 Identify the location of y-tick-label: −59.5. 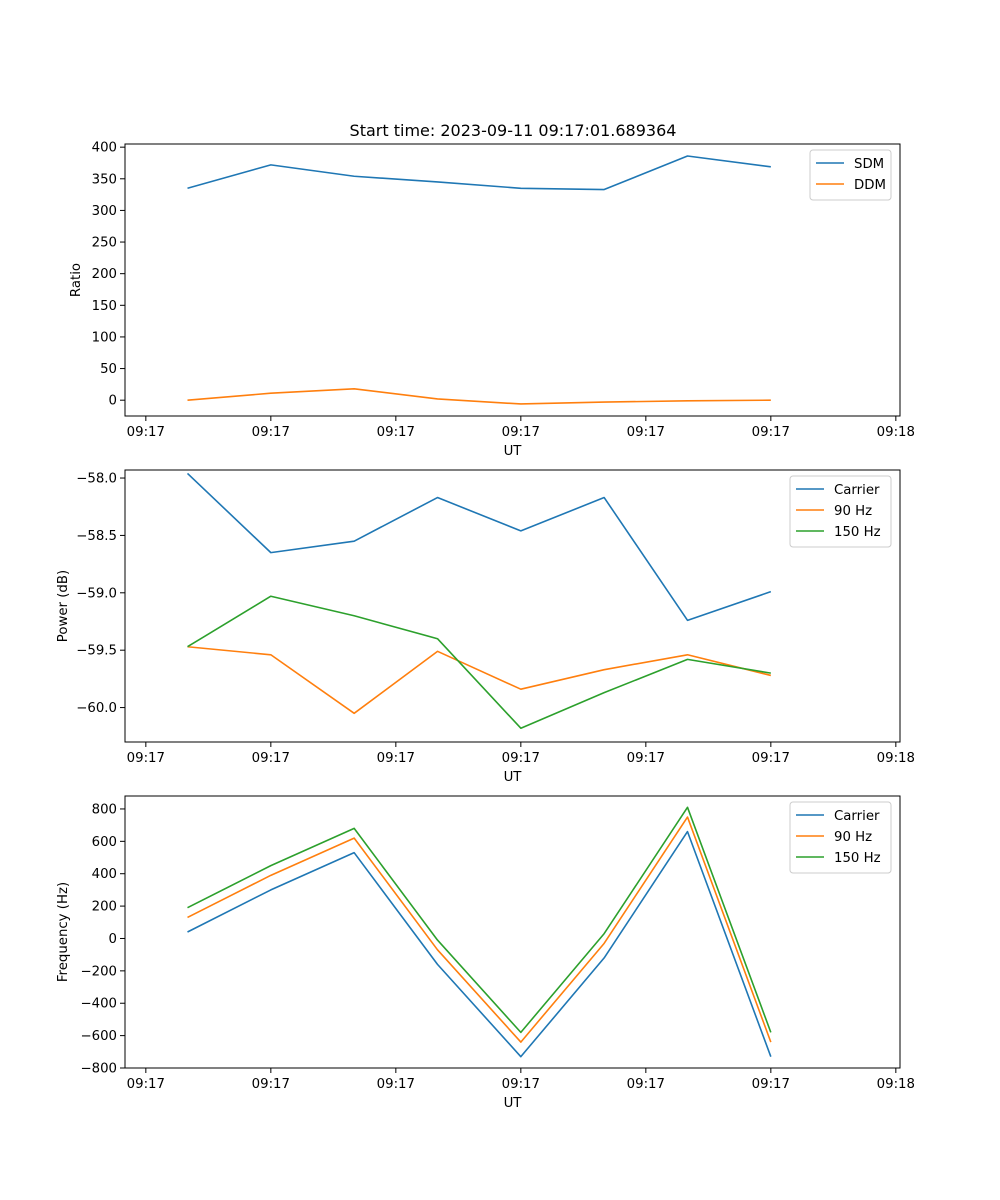
(96, 651).